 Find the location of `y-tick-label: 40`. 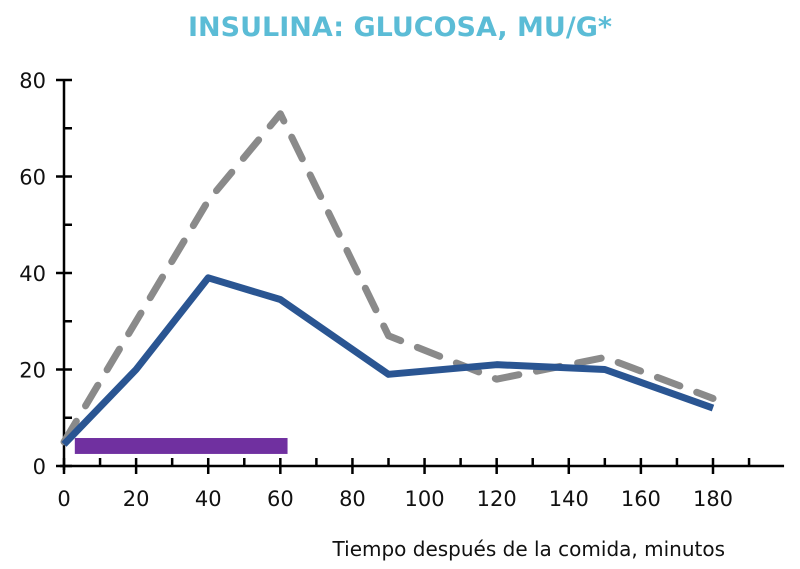

y-tick-label: 40 is located at coordinates (32, 274).